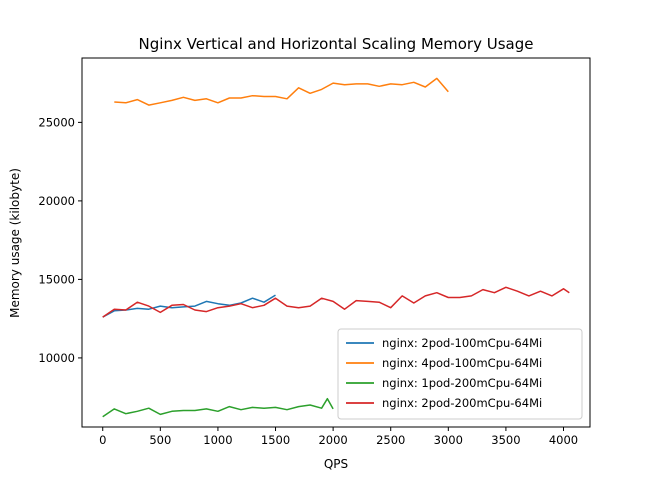  Describe the element at coordinates (462, 383) in the screenshot. I see `legend-label-3: nginx: 1pod-200mCpu-64Mi` at that location.